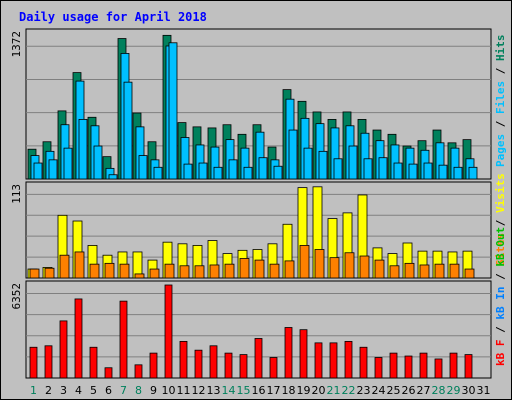 This screenshot has width=512, height=401. Describe the element at coordinates (252, 262) in the screenshot. I see `series-sites` at that location.